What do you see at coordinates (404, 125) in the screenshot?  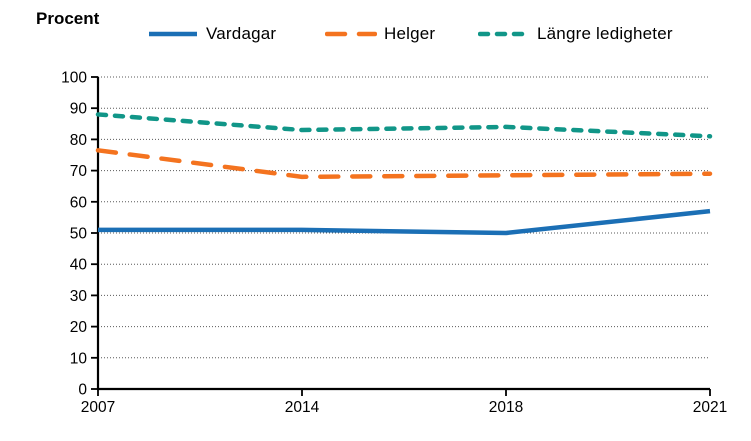 I see `series-line-l-ngre-ledigheter` at bounding box center [404, 125].